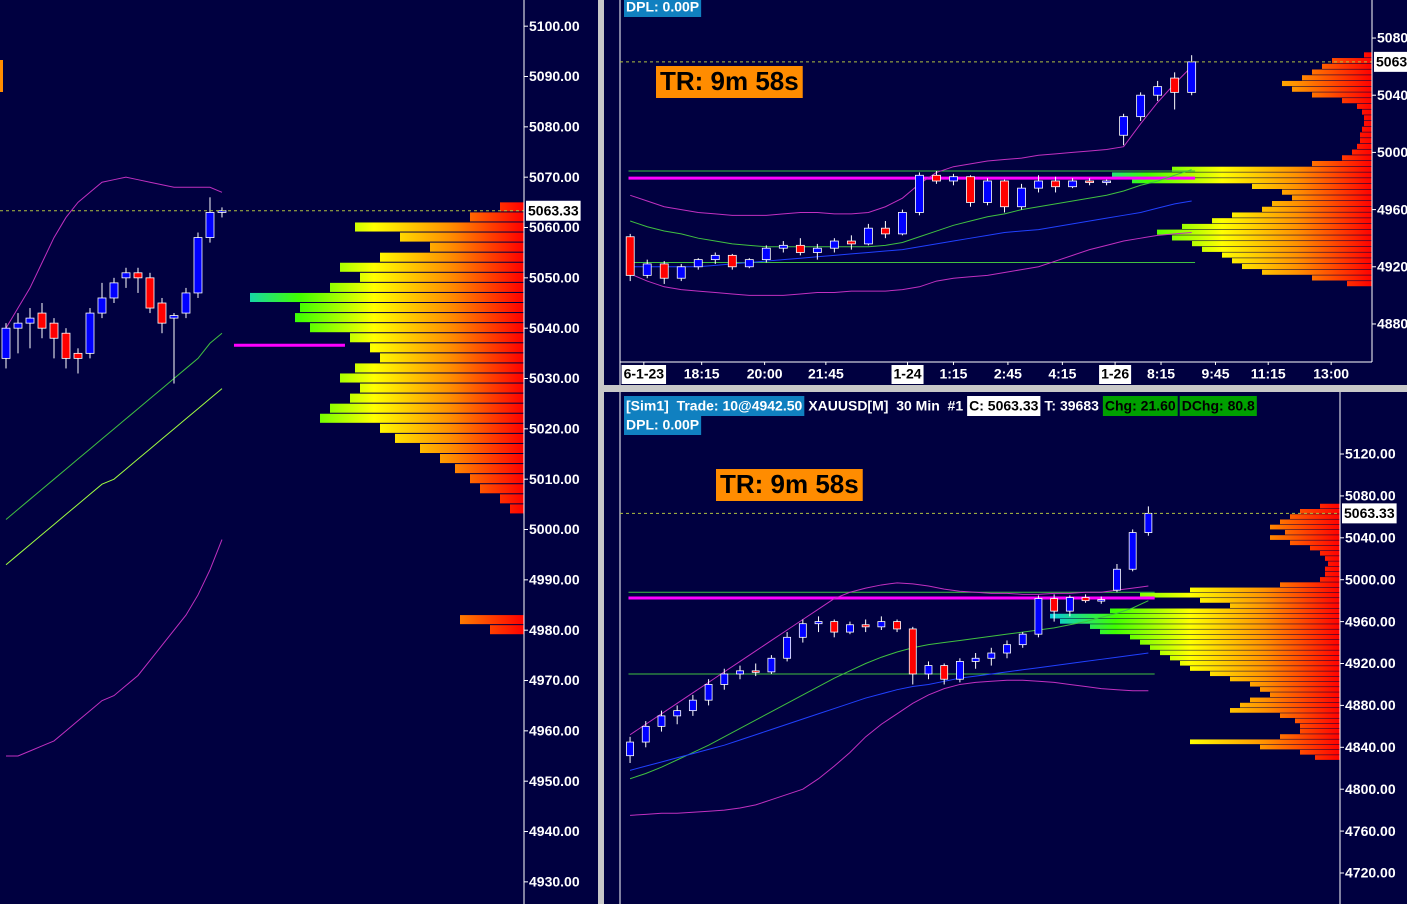  What do you see at coordinates (1161, 374) in the screenshot?
I see `x-tick-label: 8:15` at bounding box center [1161, 374].